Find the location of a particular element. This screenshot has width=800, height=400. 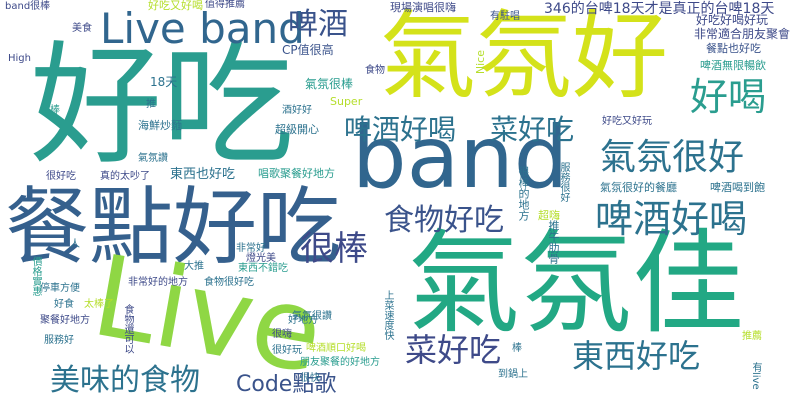

word: 好吃又好玩 is located at coordinates (627, 121).